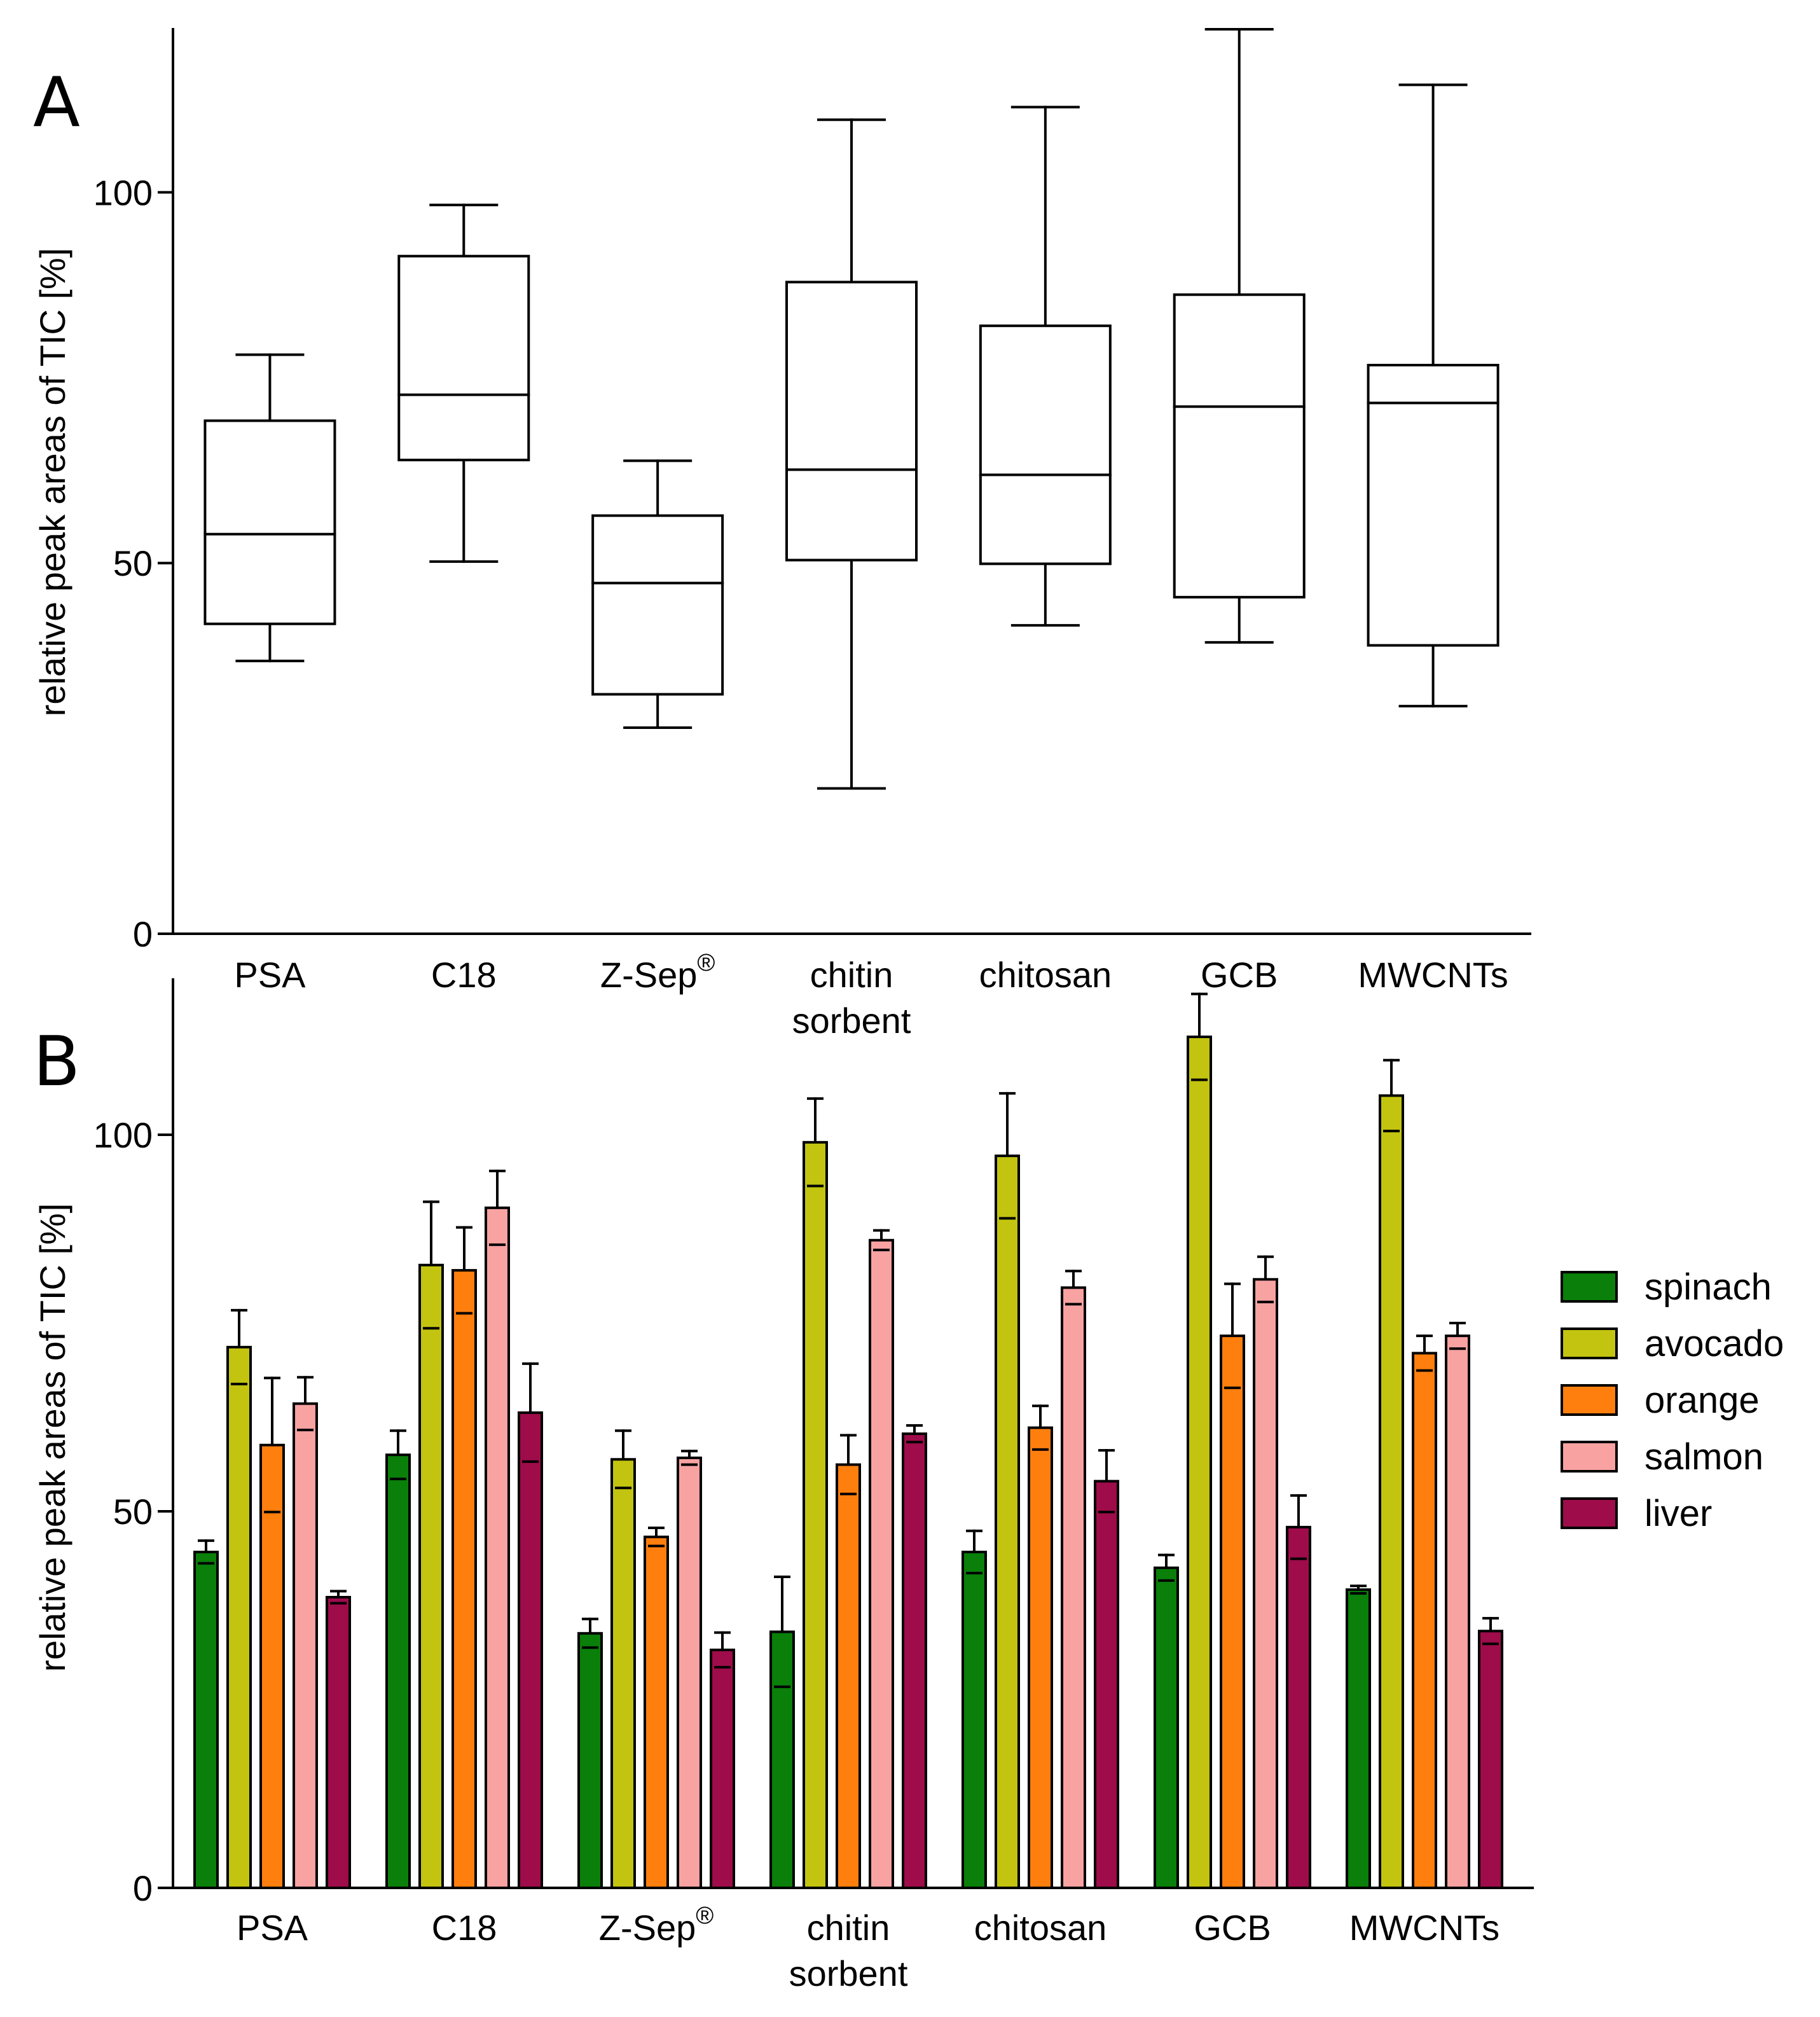 The image size is (1820, 2017). I want to click on panel-b-label: B, so click(56, 1062).